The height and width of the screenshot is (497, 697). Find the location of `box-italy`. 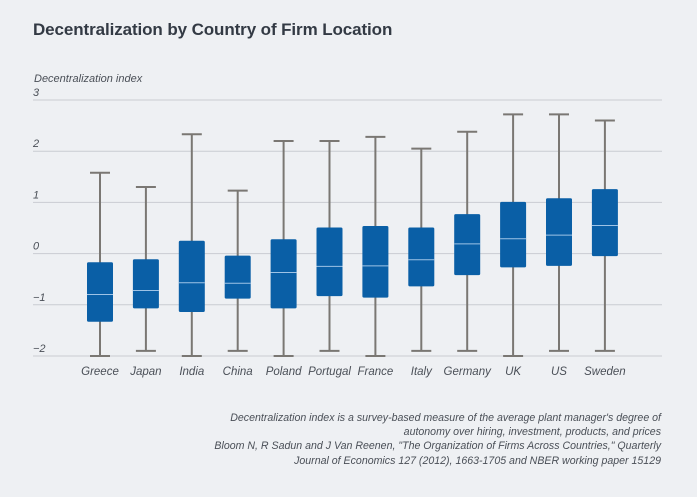

box-italy is located at coordinates (421, 249).